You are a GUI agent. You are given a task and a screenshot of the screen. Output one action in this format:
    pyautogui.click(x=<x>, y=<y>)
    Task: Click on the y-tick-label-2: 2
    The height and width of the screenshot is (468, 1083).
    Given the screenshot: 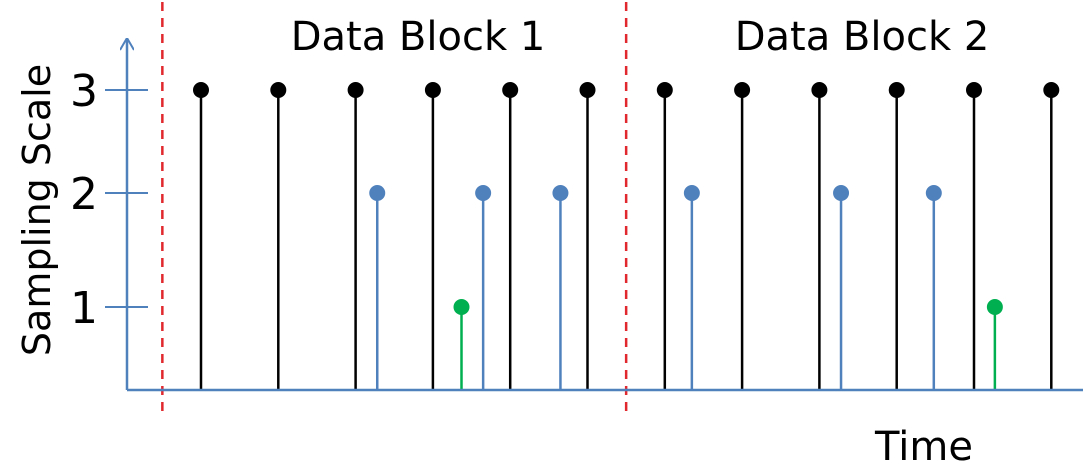 What is the action you would take?
    pyautogui.click(x=84, y=194)
    